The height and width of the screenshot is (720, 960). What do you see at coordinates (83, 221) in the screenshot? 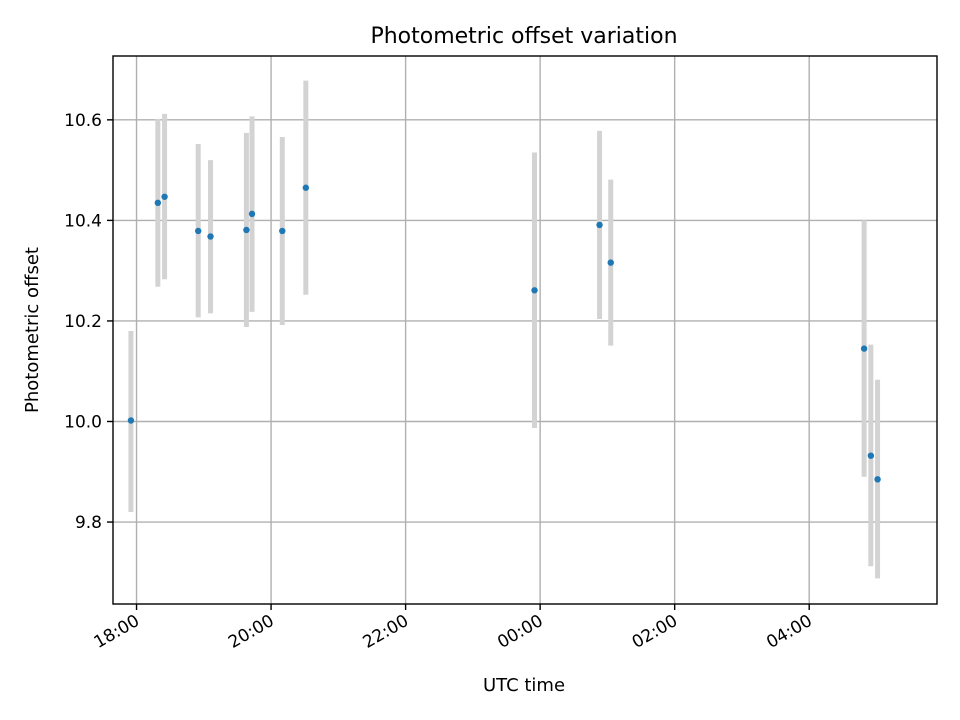
I see `y-tick-label: 10.4` at bounding box center [83, 221].